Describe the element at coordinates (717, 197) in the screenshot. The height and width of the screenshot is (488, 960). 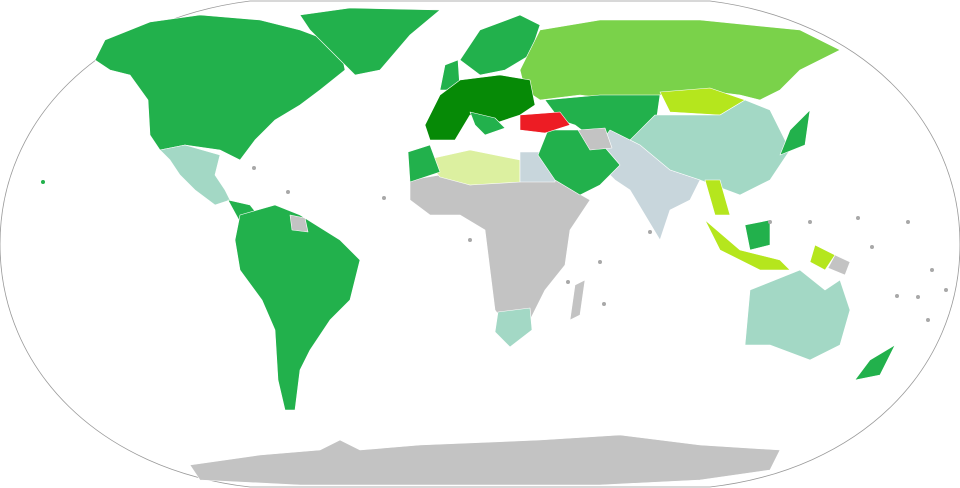
I see `region-thailand` at that location.